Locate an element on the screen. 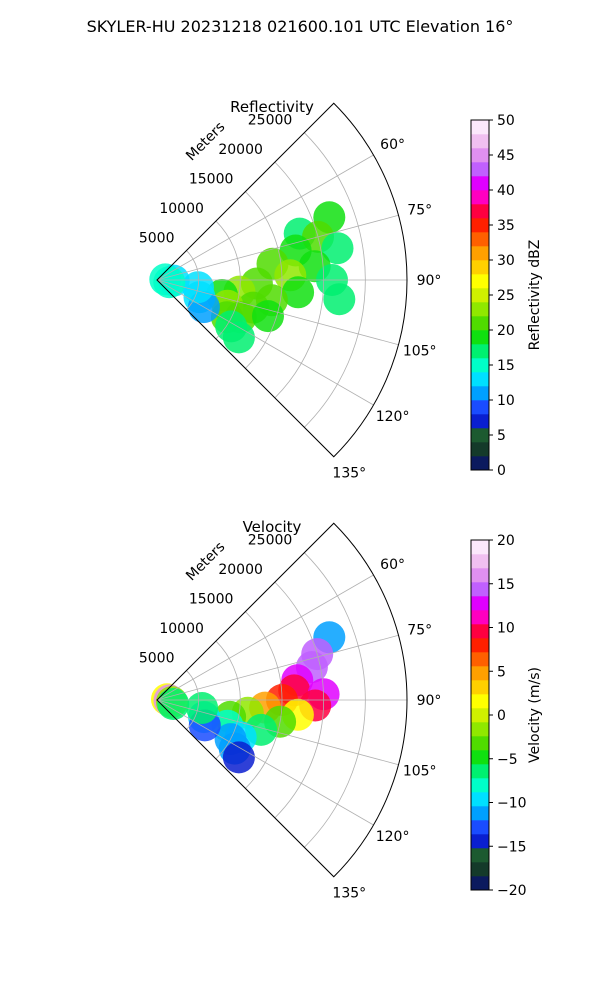  colorbar-label: Velocity (m/s) is located at coordinates (535, 715).